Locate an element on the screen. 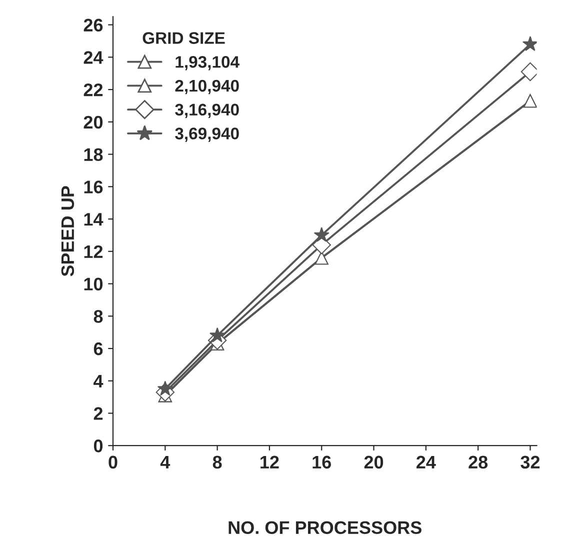 The height and width of the screenshot is (557, 565). x-axis-title: NO. OF PROCESSORS is located at coordinates (325, 527).